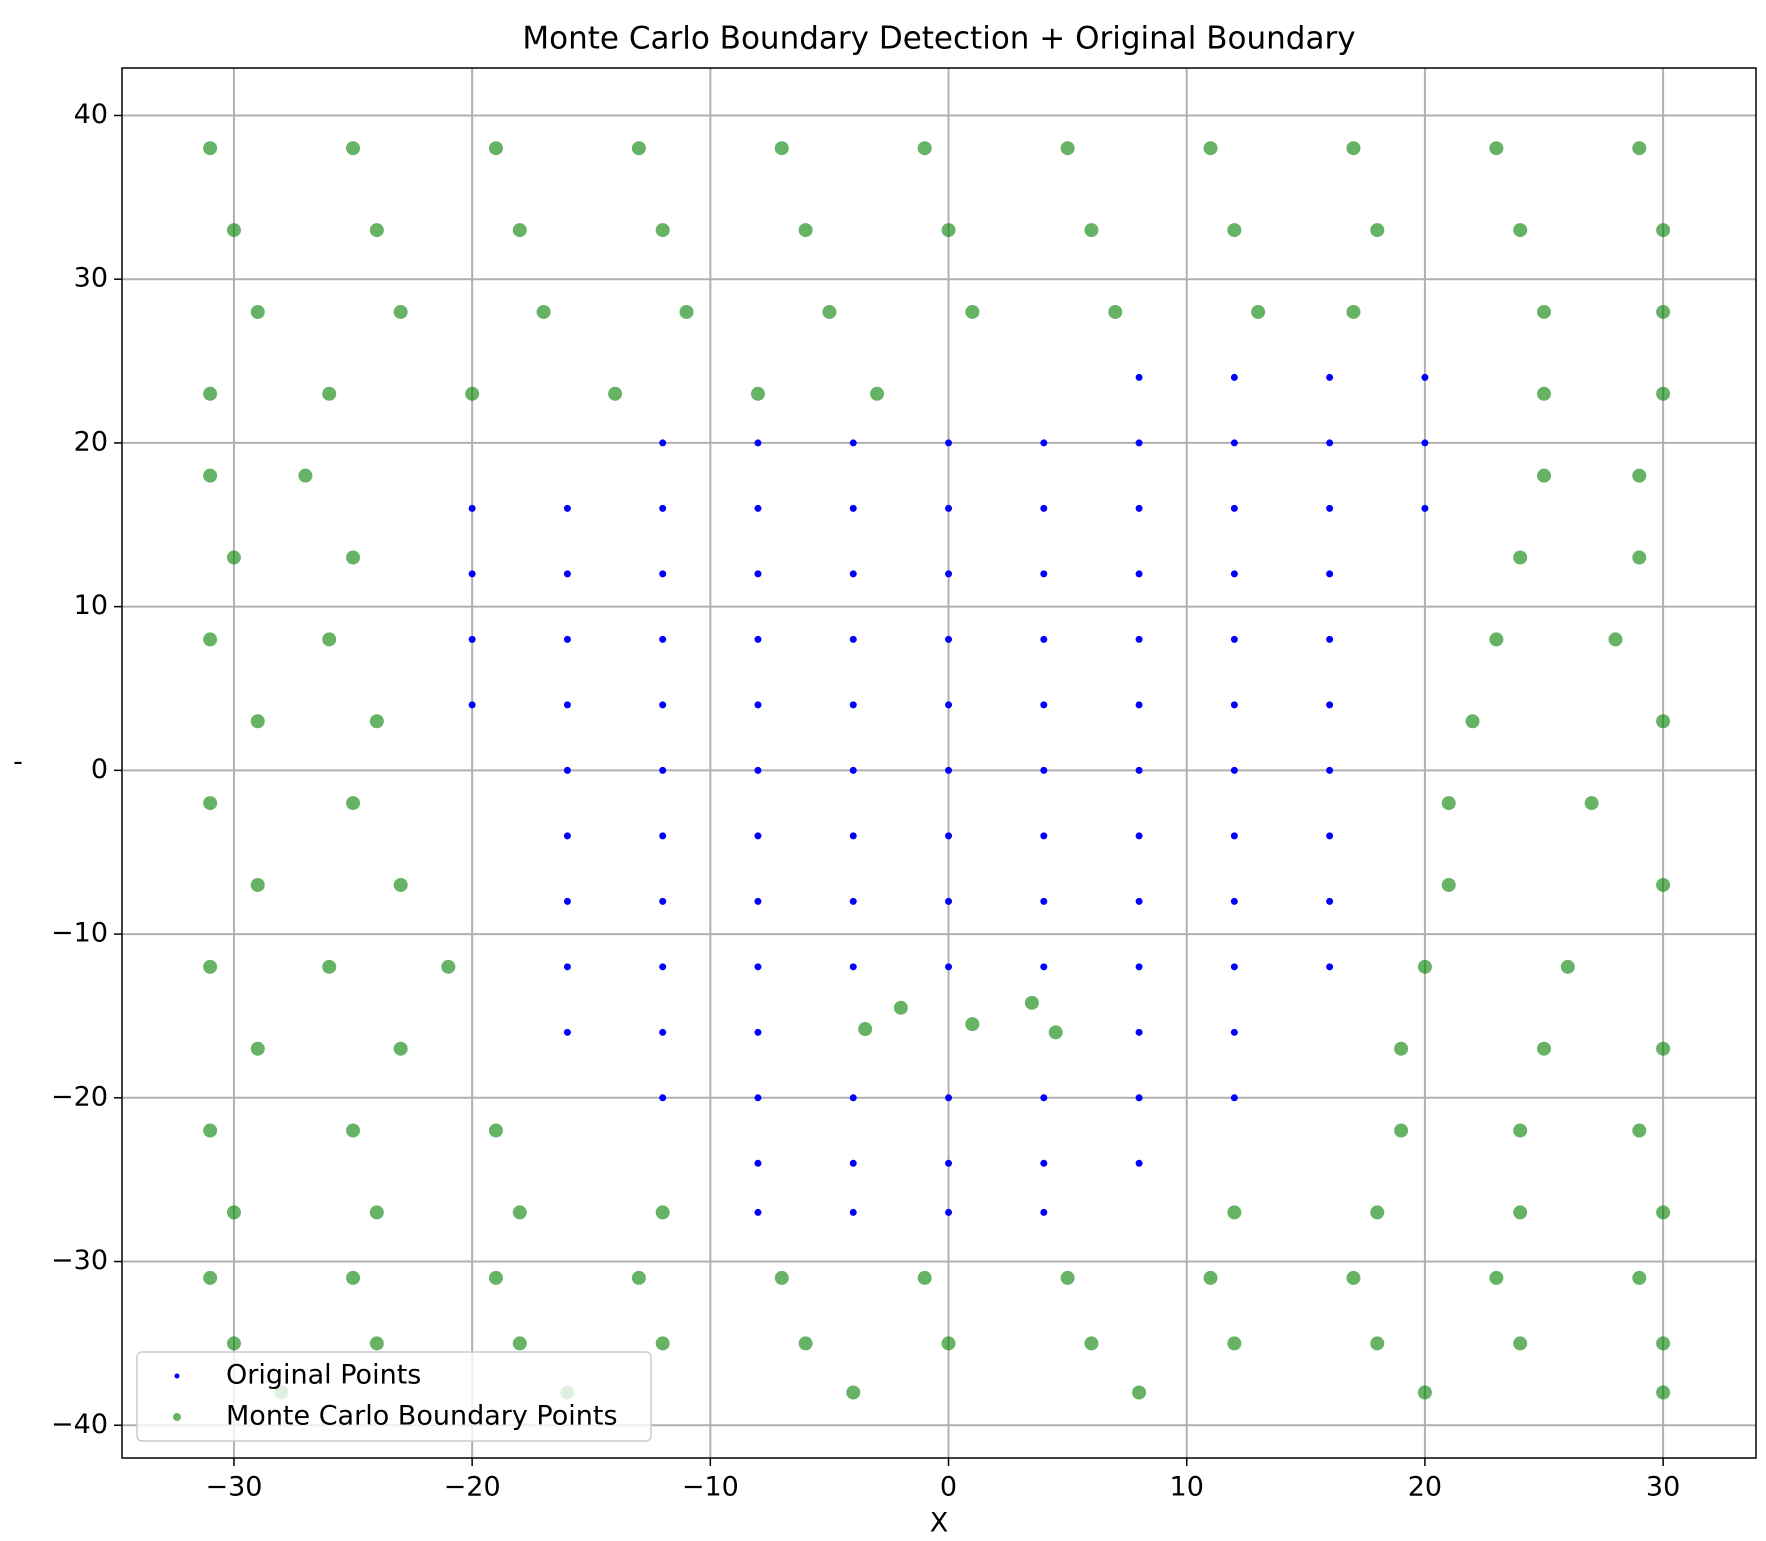 The height and width of the screenshot is (1541, 1766). Describe the element at coordinates (422, 1416) in the screenshot. I see `legend-label: Monte Carlo Boundary Points` at that location.